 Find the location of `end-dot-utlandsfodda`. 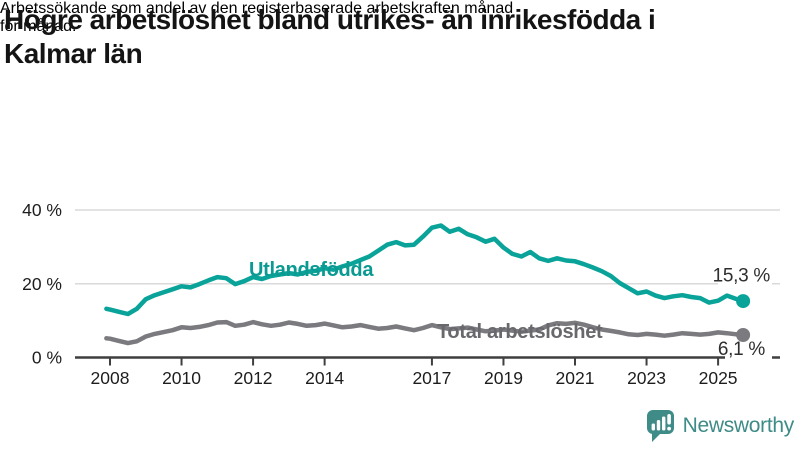

end-dot-utlandsfodda is located at coordinates (743, 301).